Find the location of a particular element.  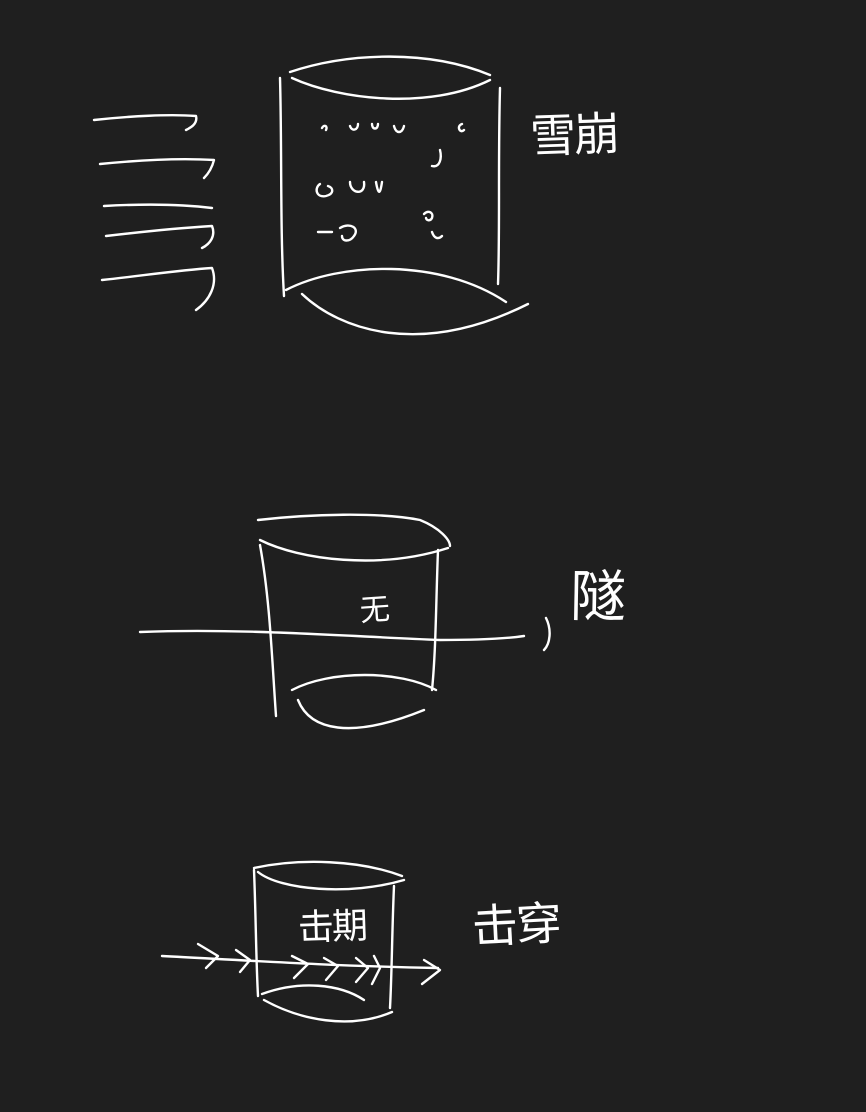

tunnel-label: 隧 is located at coordinates (597, 597).